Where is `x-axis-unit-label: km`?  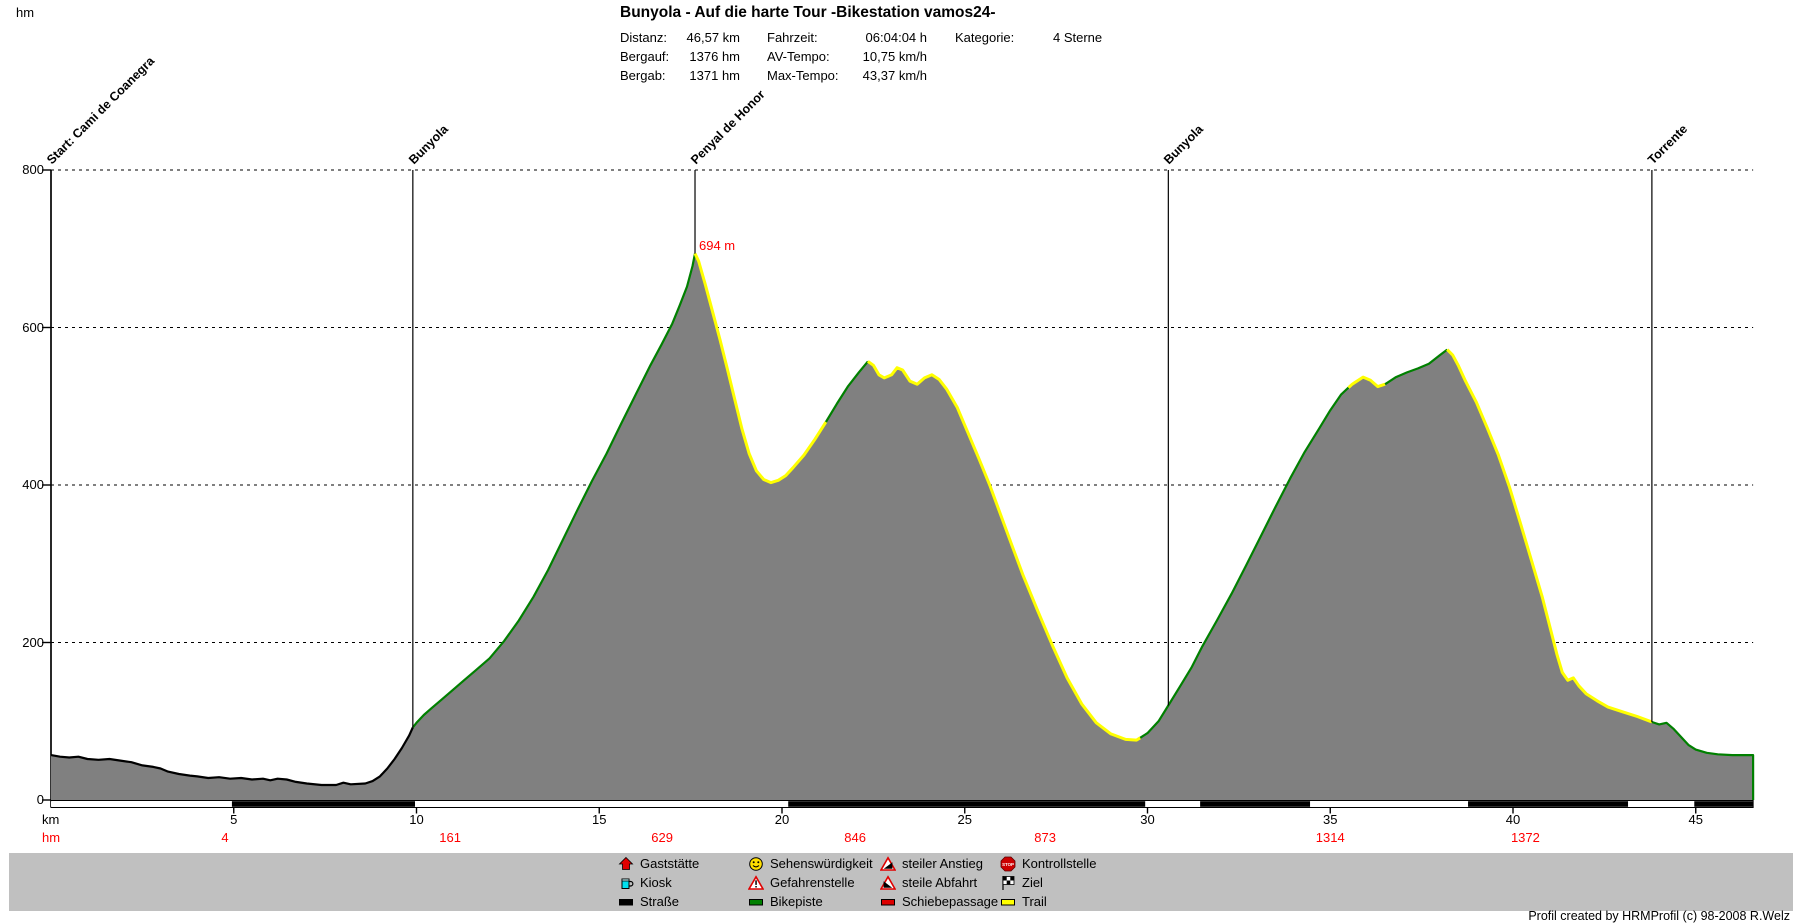
x-axis-unit-label: km is located at coordinates (51, 819).